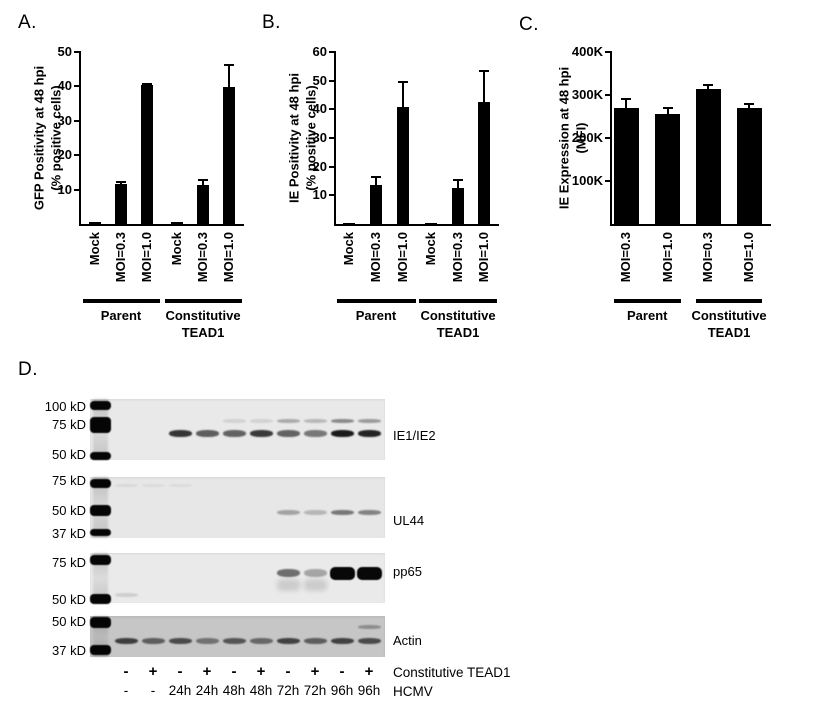 The width and height of the screenshot is (813, 716). Describe the element at coordinates (207, 433) in the screenshot. I see `band-IE1/IE2-lane4-main` at that location.